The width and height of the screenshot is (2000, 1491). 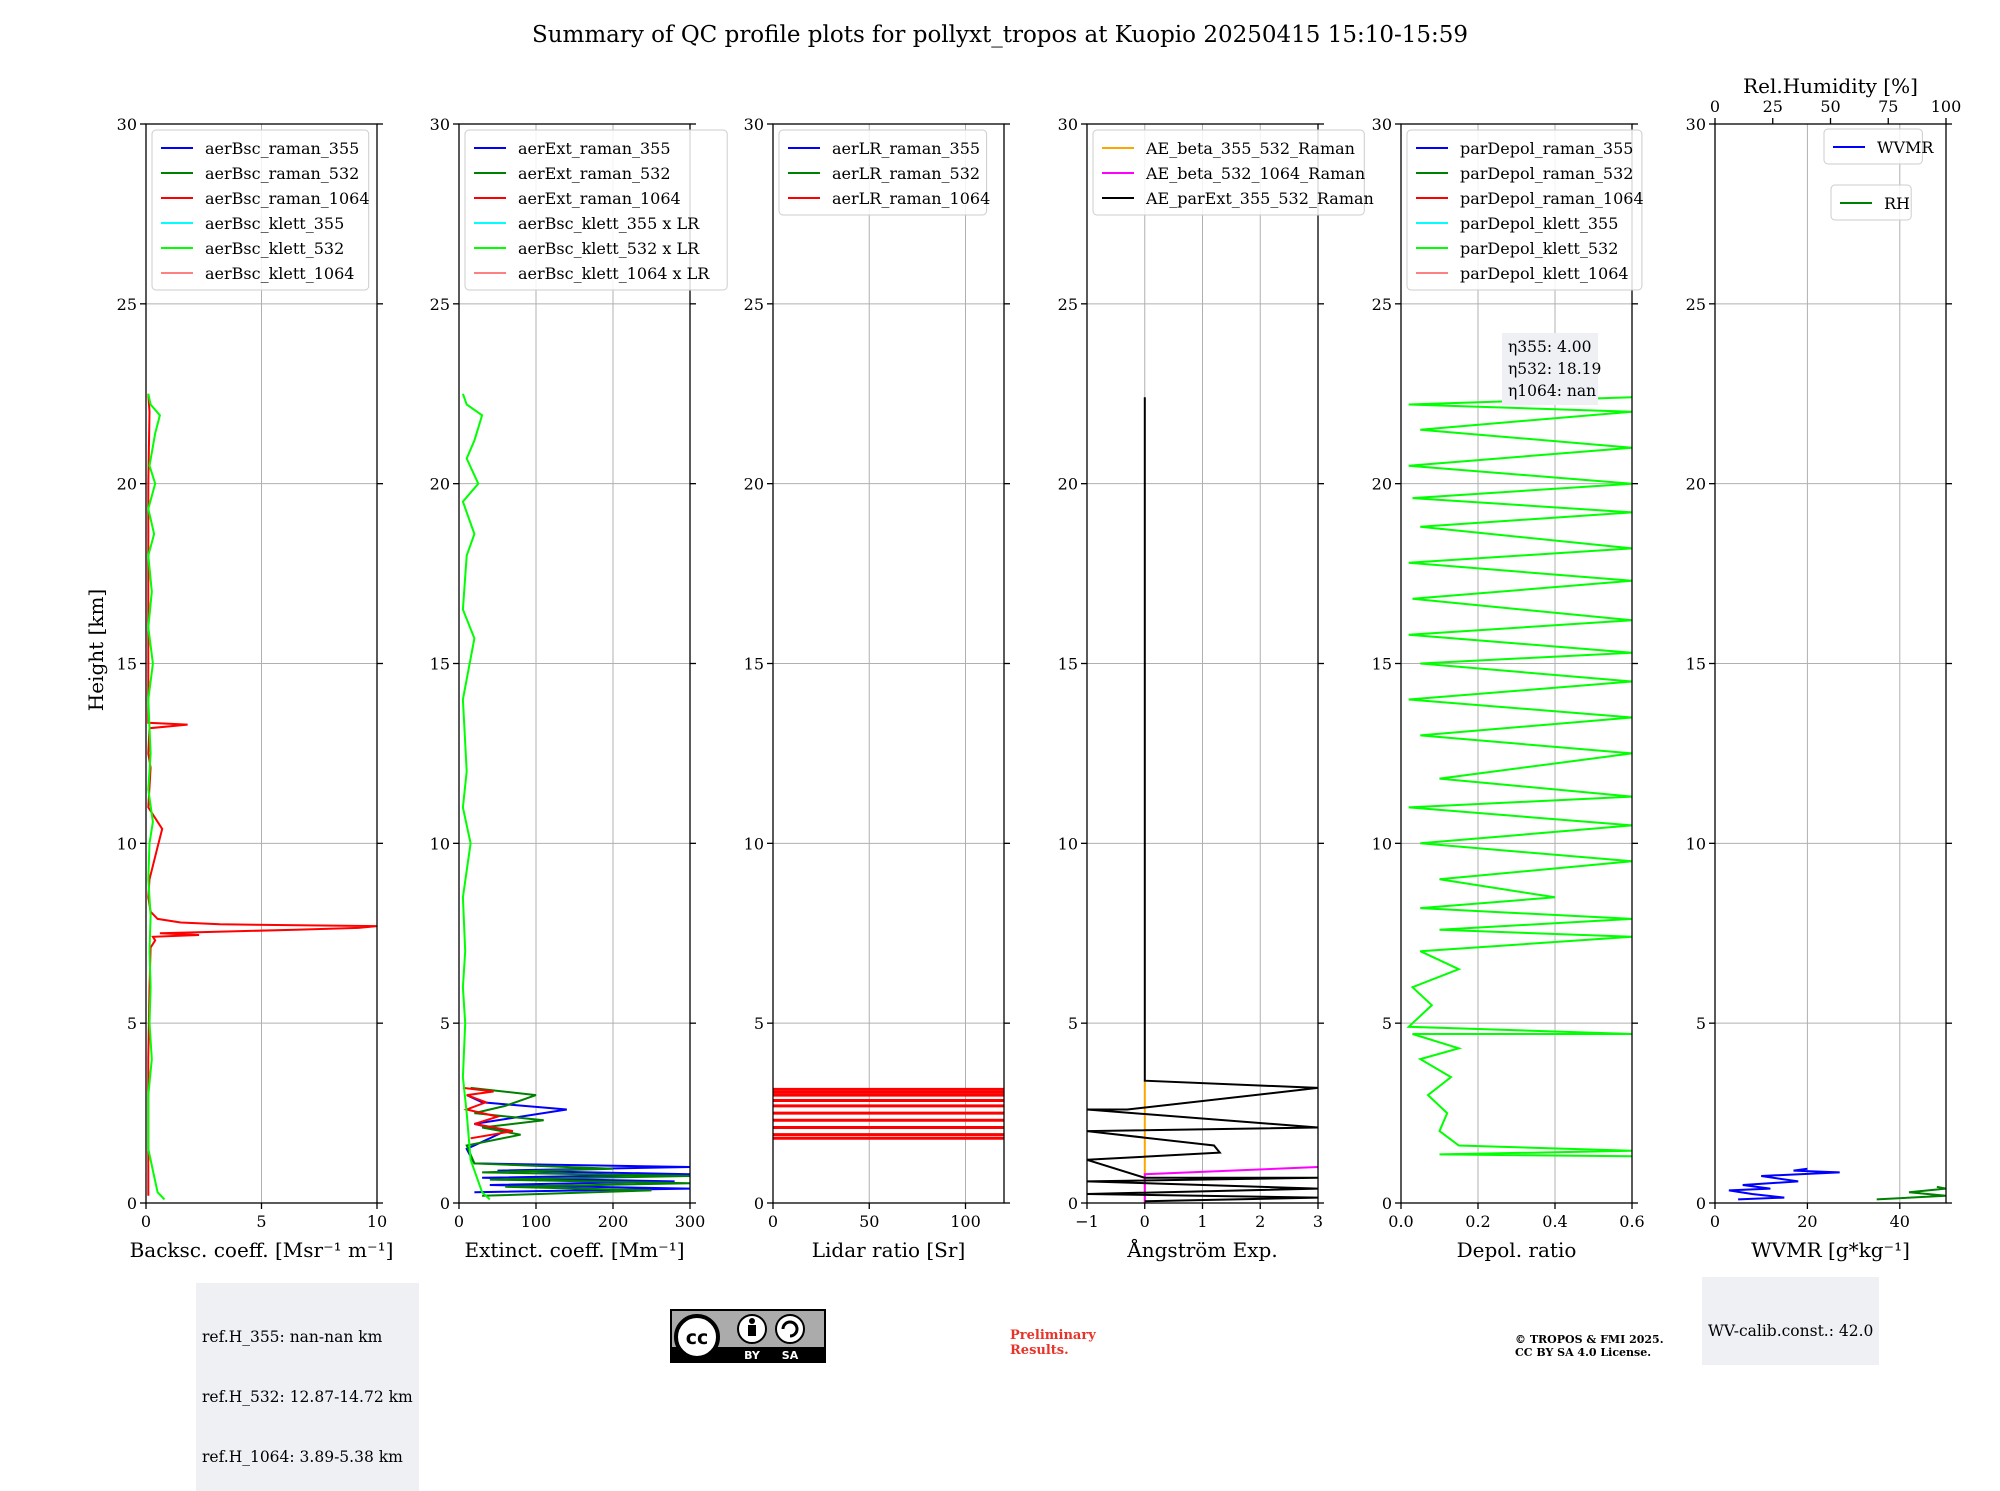 I want to click on legend-label: parDepol_raman_532, so click(x=1546, y=173).